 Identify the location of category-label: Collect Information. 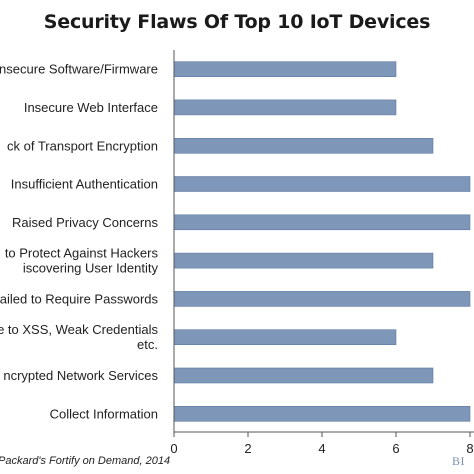
(104, 413).